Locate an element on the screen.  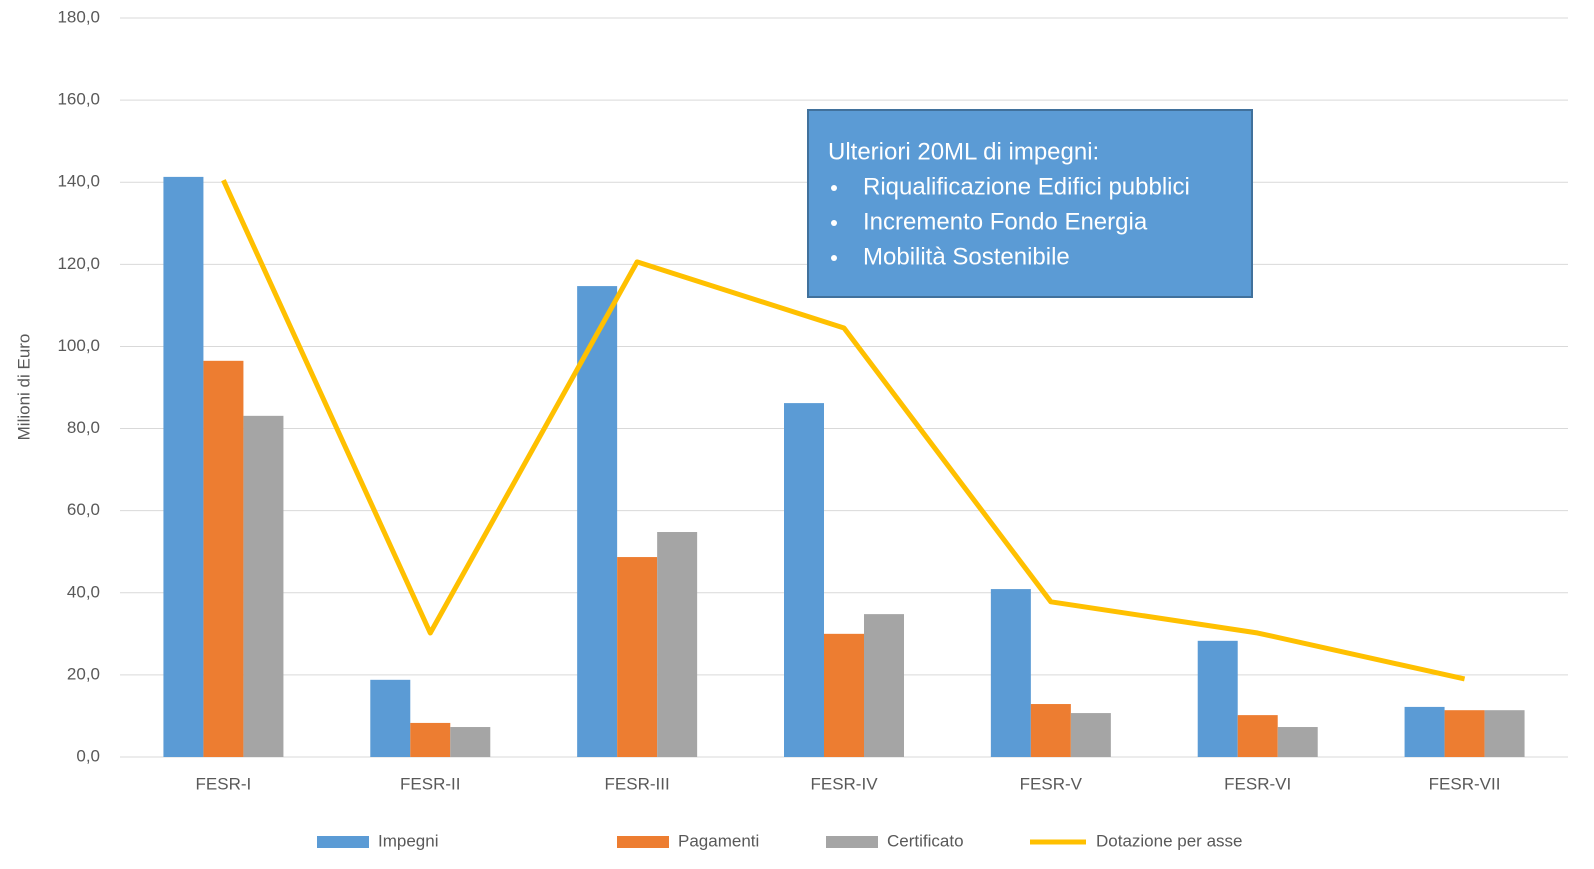
x-tick-label: FESR-VI is located at coordinates (1257, 783).